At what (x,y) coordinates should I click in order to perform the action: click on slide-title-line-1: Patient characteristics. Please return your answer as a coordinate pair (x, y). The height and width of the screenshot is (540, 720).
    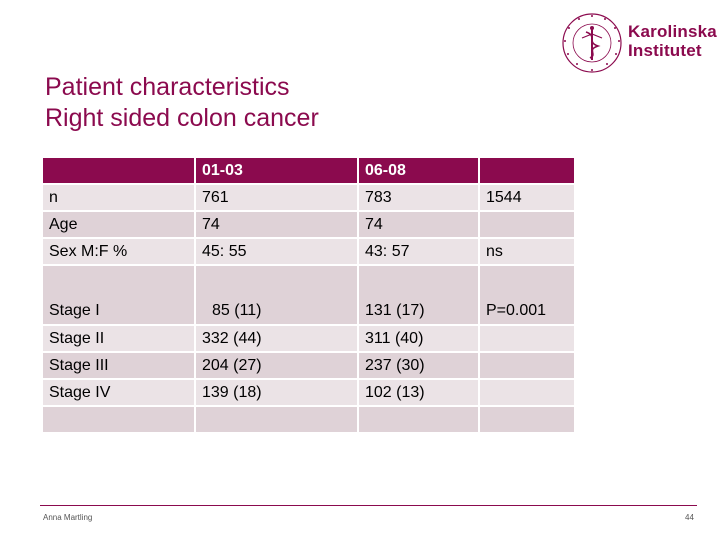
    Looking at the image, I should click on (167, 87).